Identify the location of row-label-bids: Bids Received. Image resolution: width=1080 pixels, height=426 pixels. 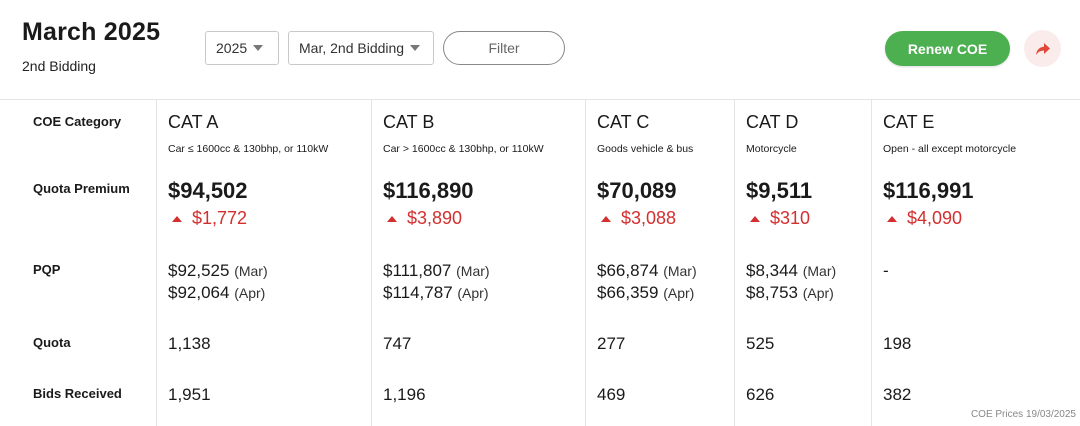
(77, 393).